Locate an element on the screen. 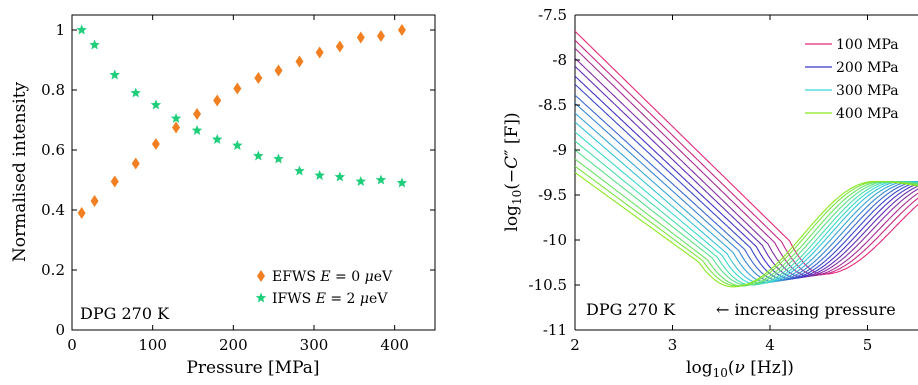  x-axis-label: log10(ν [Hz]) is located at coordinates (740, 369).